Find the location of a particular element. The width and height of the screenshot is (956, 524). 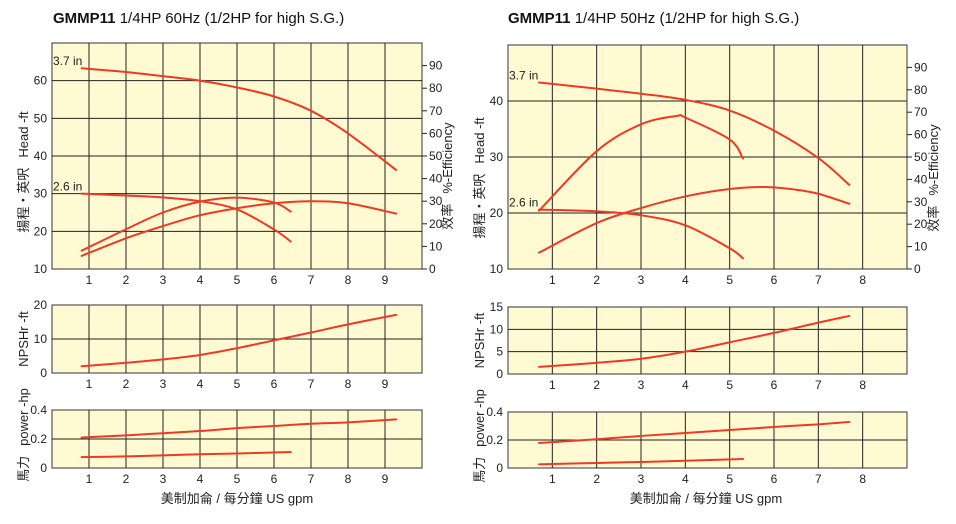

2-6-in-efficiency-curve is located at coordinates (641, 162).